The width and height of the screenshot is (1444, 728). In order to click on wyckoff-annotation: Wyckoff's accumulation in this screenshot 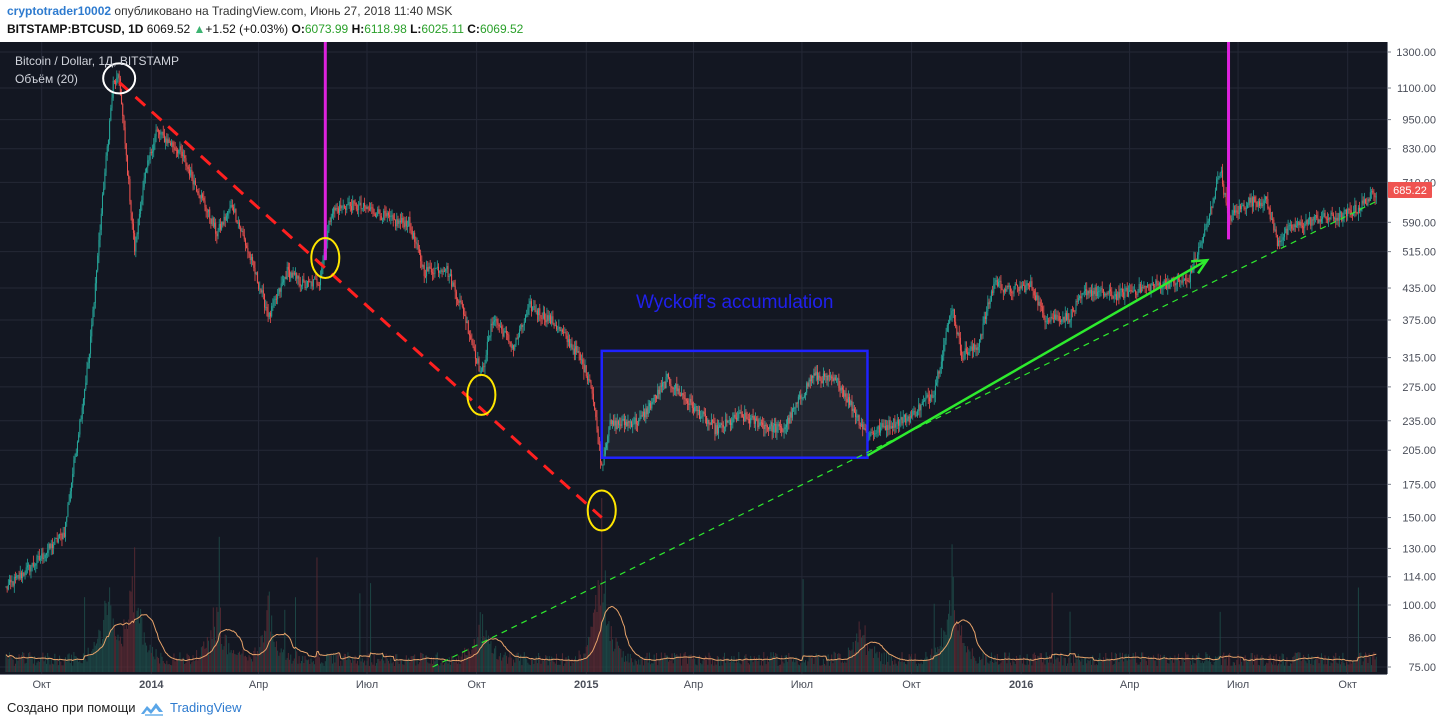, I will do `click(734, 302)`.